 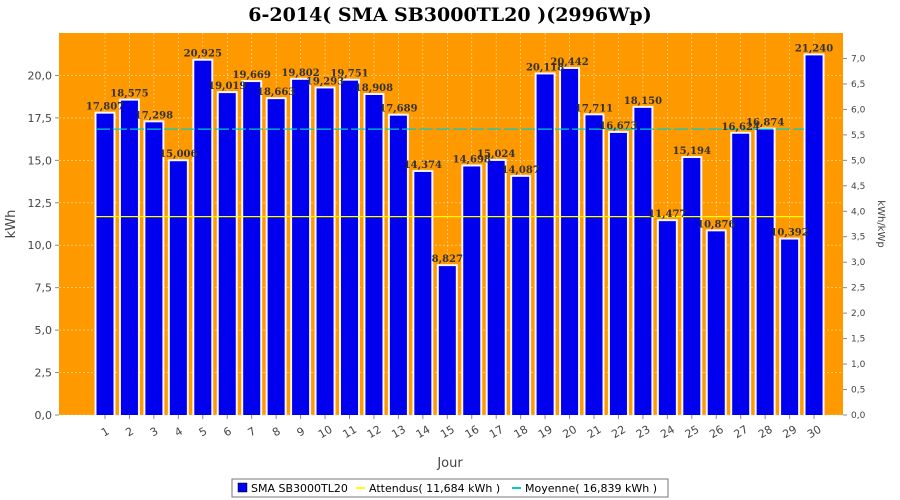 What do you see at coordinates (858, 212) in the screenshot?
I see `y-right-tick-label: 4,0` at bounding box center [858, 212].